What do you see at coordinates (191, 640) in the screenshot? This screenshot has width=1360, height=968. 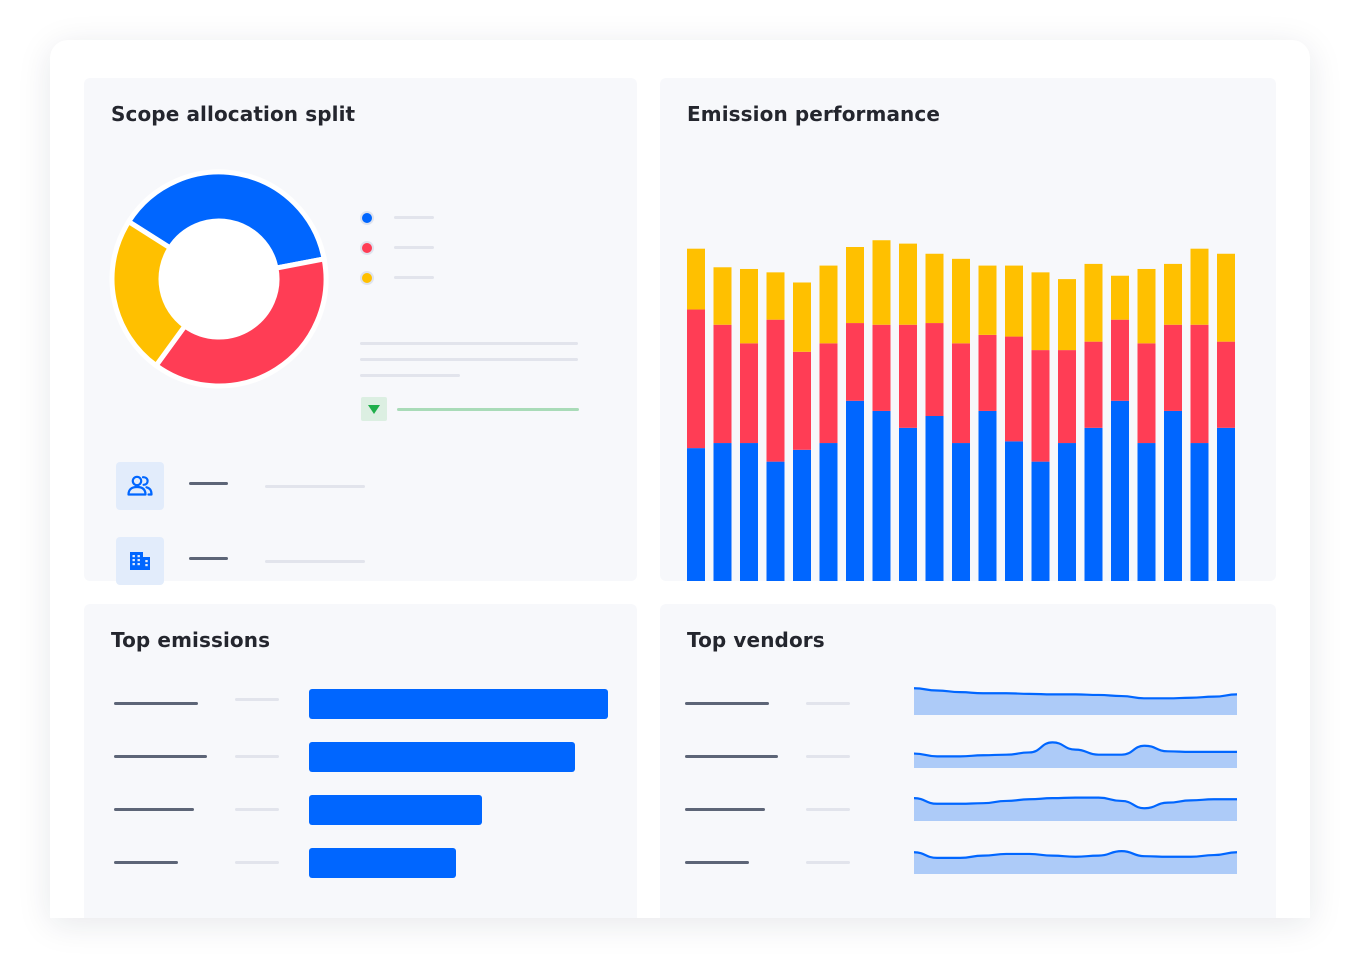 I see `top-emissions-title: Top emissions` at bounding box center [191, 640].